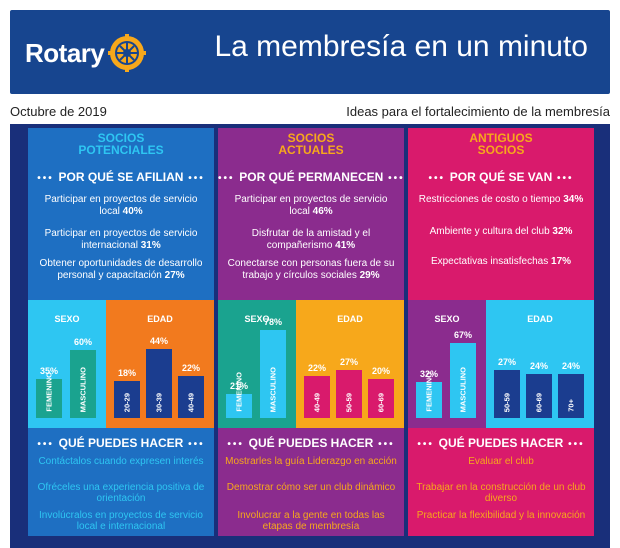  What do you see at coordinates (67, 364) in the screenshot?
I see `sex-box: SEXO 35% FEMENINO 60% MASCULINO` at bounding box center [67, 364].